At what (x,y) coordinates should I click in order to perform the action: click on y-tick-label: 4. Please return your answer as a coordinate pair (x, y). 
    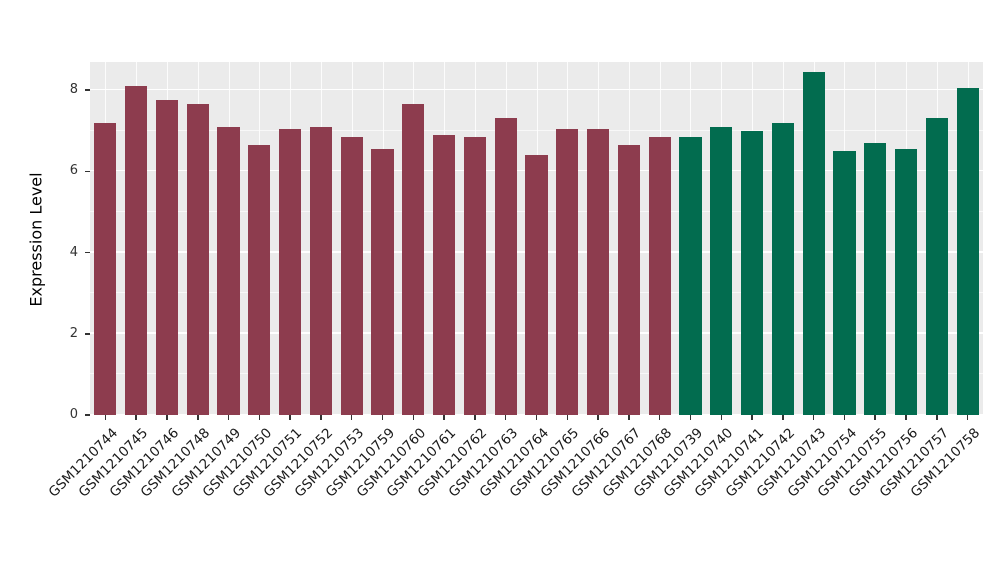
    Looking at the image, I should click on (73, 252).